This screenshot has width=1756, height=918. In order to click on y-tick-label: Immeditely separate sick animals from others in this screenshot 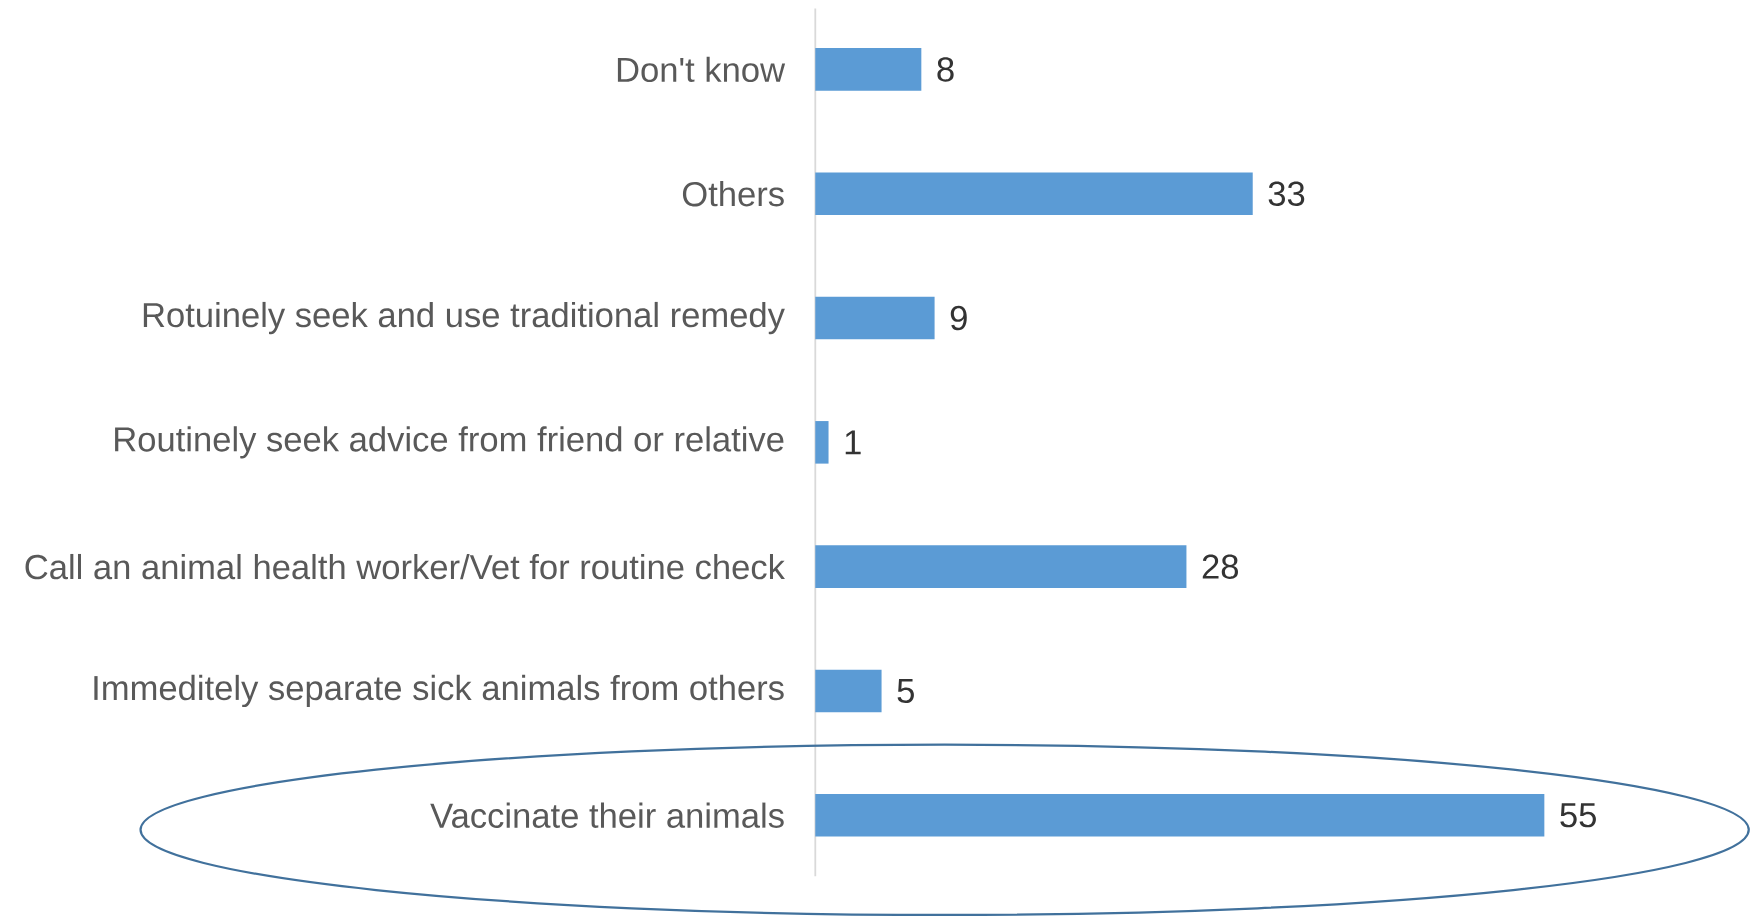, I will do `click(439, 690)`.